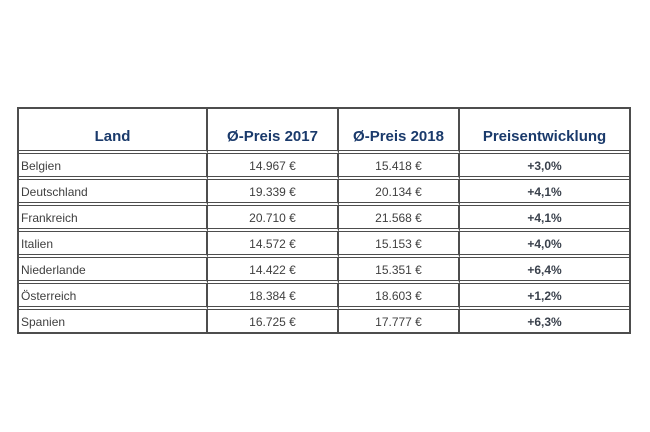 This screenshot has width=650, height=432. Describe the element at coordinates (399, 297) in the screenshot. I see `price-2018: 18.603 €` at that location.